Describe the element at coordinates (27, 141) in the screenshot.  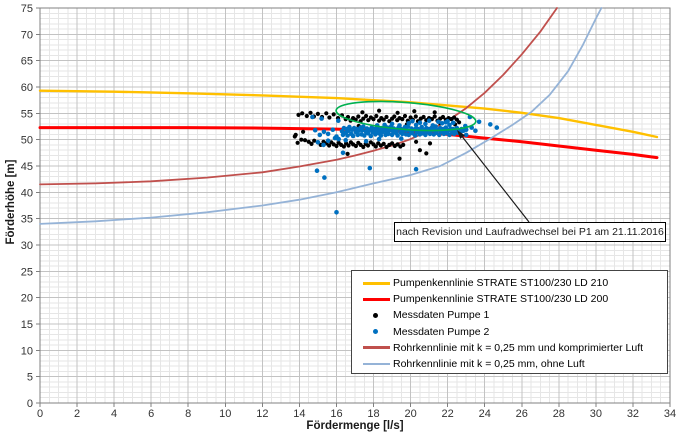
I see `y-tick-label: 50` at that location.